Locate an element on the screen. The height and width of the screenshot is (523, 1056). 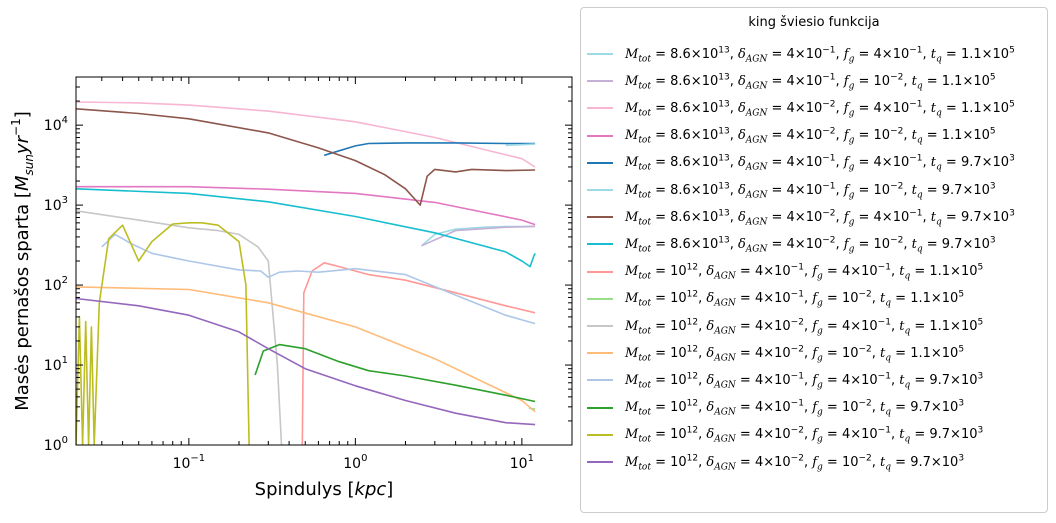
y-tick-label: 10⁴ is located at coordinates (56, 124).